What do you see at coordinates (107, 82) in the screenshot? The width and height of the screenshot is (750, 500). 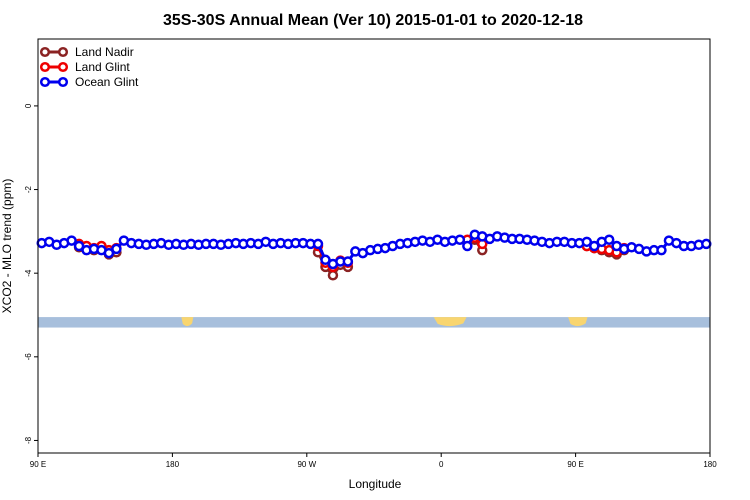 I see `legend-label: Ocean Glint` at bounding box center [107, 82].